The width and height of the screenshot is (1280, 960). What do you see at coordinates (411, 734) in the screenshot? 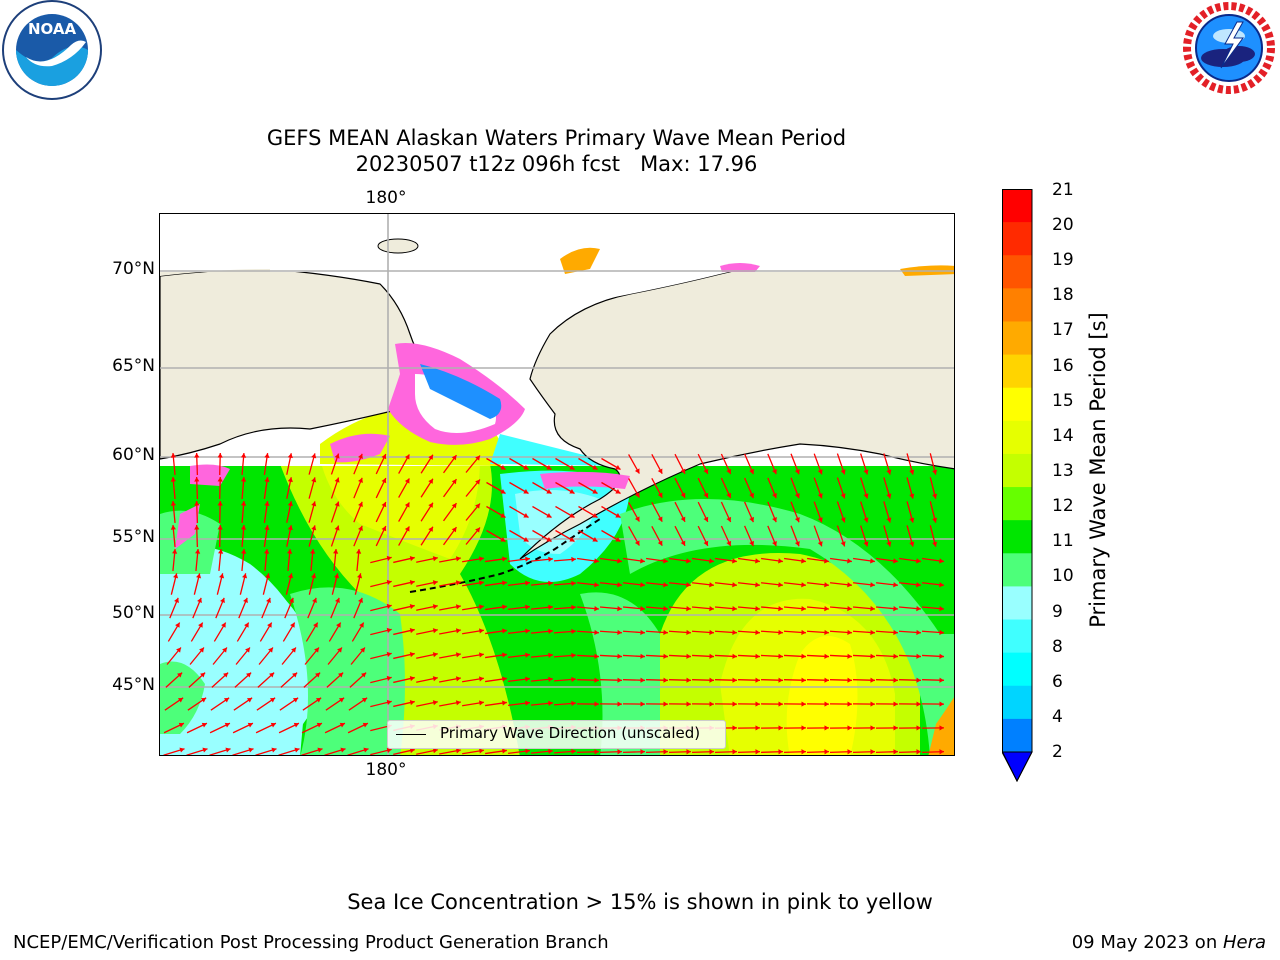
I see `legend-line-swatch` at bounding box center [411, 734].